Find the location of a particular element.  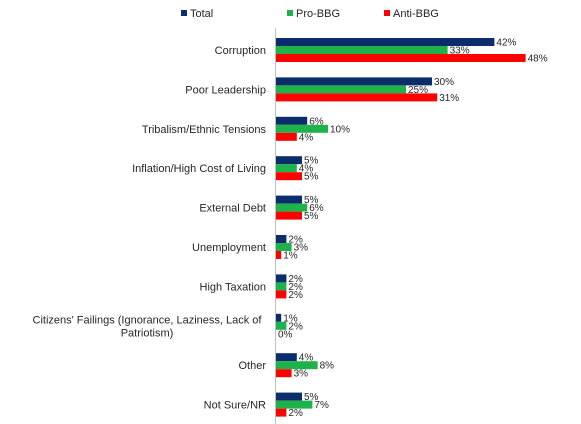

value-label-external-debt-total: 5% is located at coordinates (311, 200).